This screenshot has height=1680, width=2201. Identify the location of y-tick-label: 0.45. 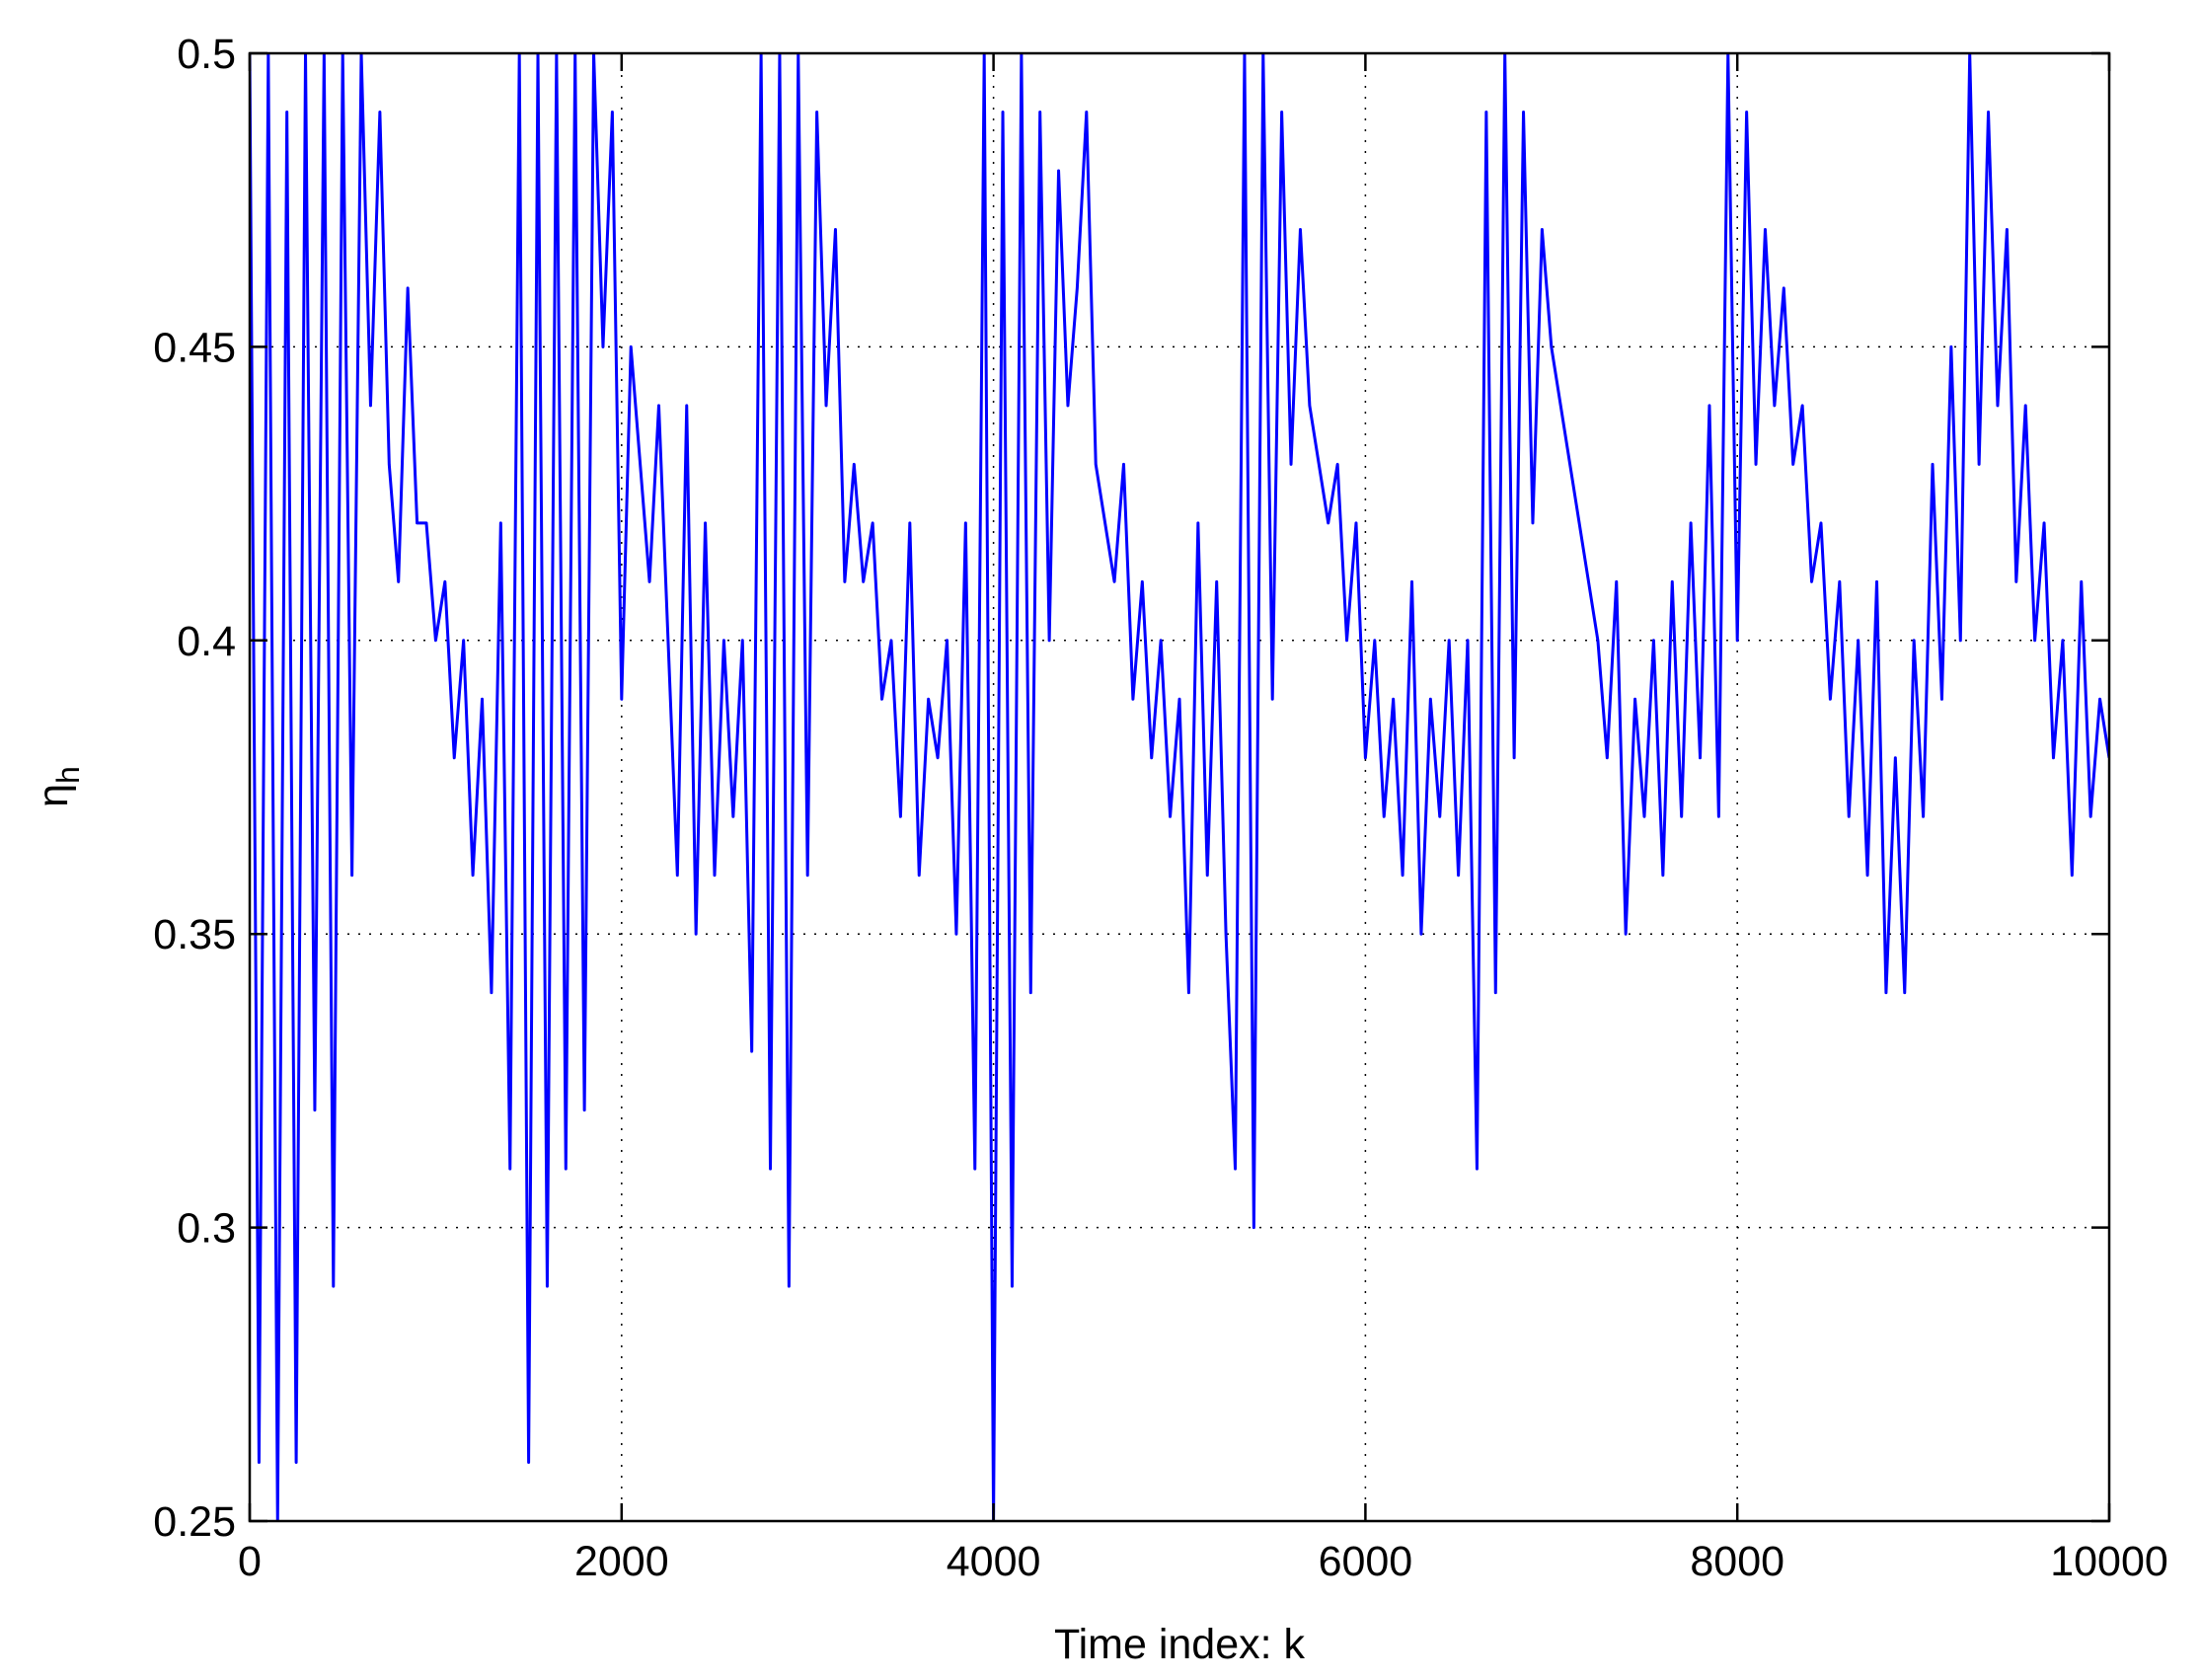
(194, 347).